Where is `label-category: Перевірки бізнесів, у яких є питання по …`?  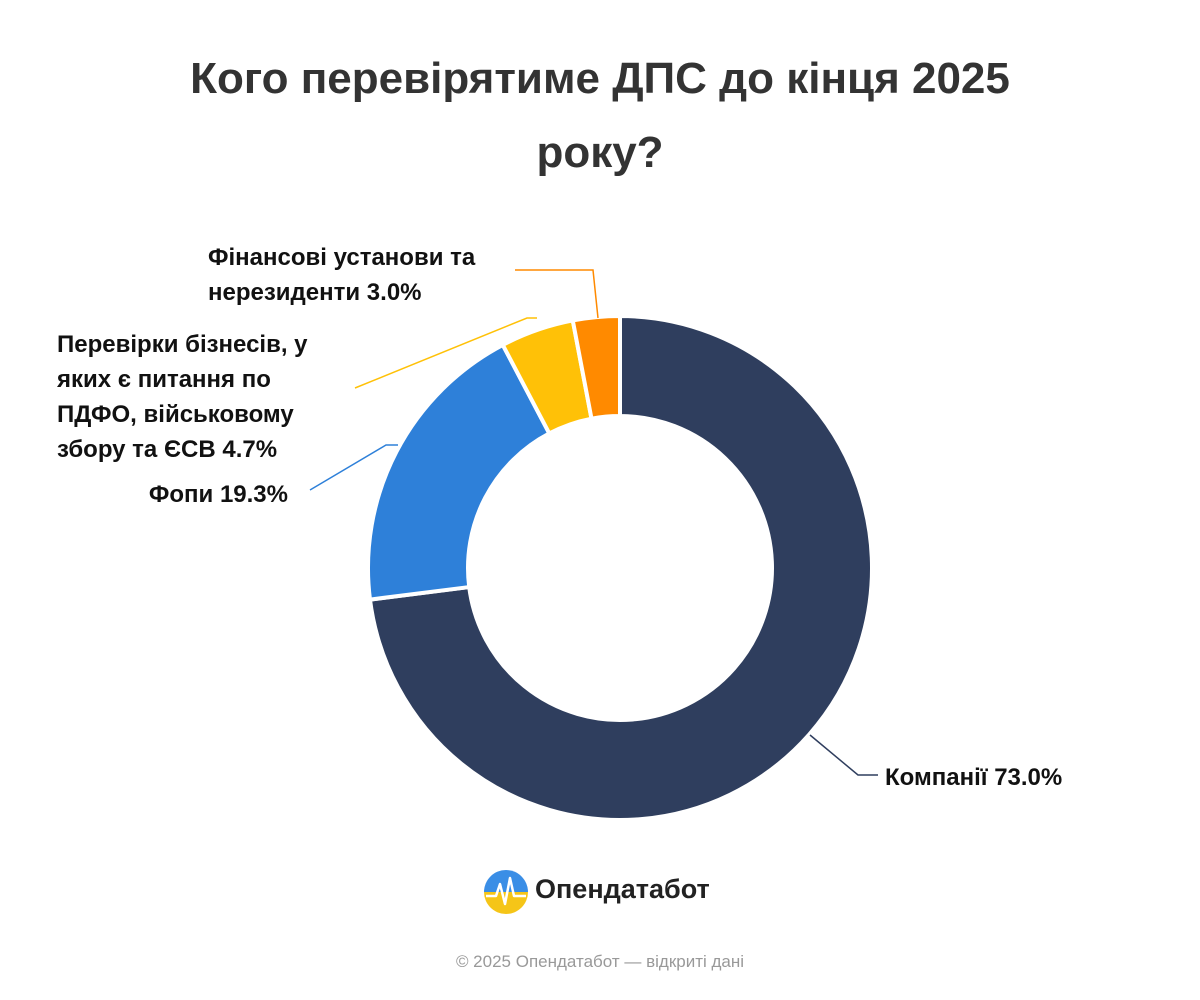 label-category: Перевірки бізнесів, у яких є питання по … is located at coordinates (182, 397).